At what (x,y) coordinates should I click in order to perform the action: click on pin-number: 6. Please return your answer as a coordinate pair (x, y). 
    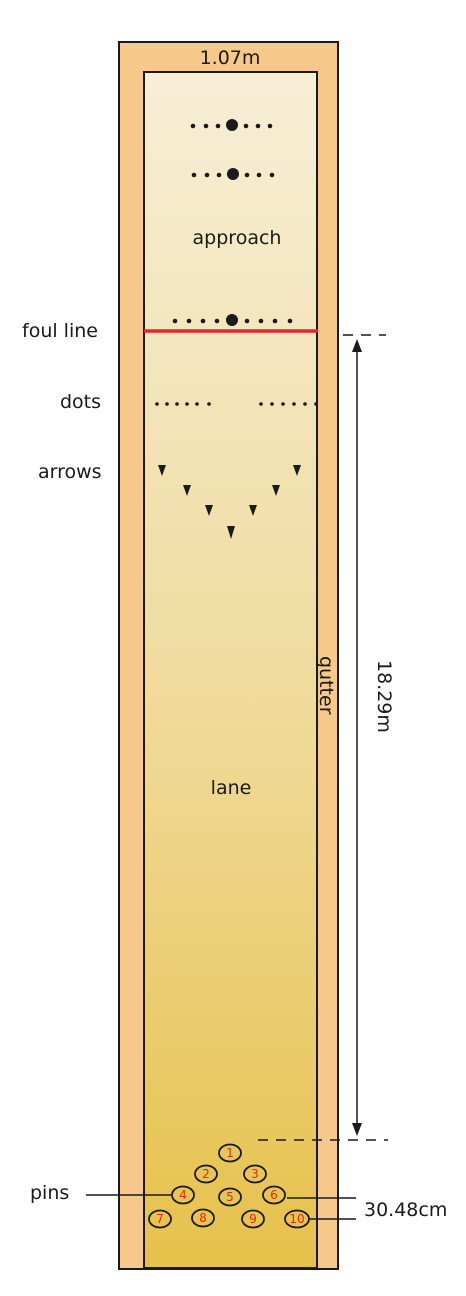
    Looking at the image, I should click on (274, 1195).